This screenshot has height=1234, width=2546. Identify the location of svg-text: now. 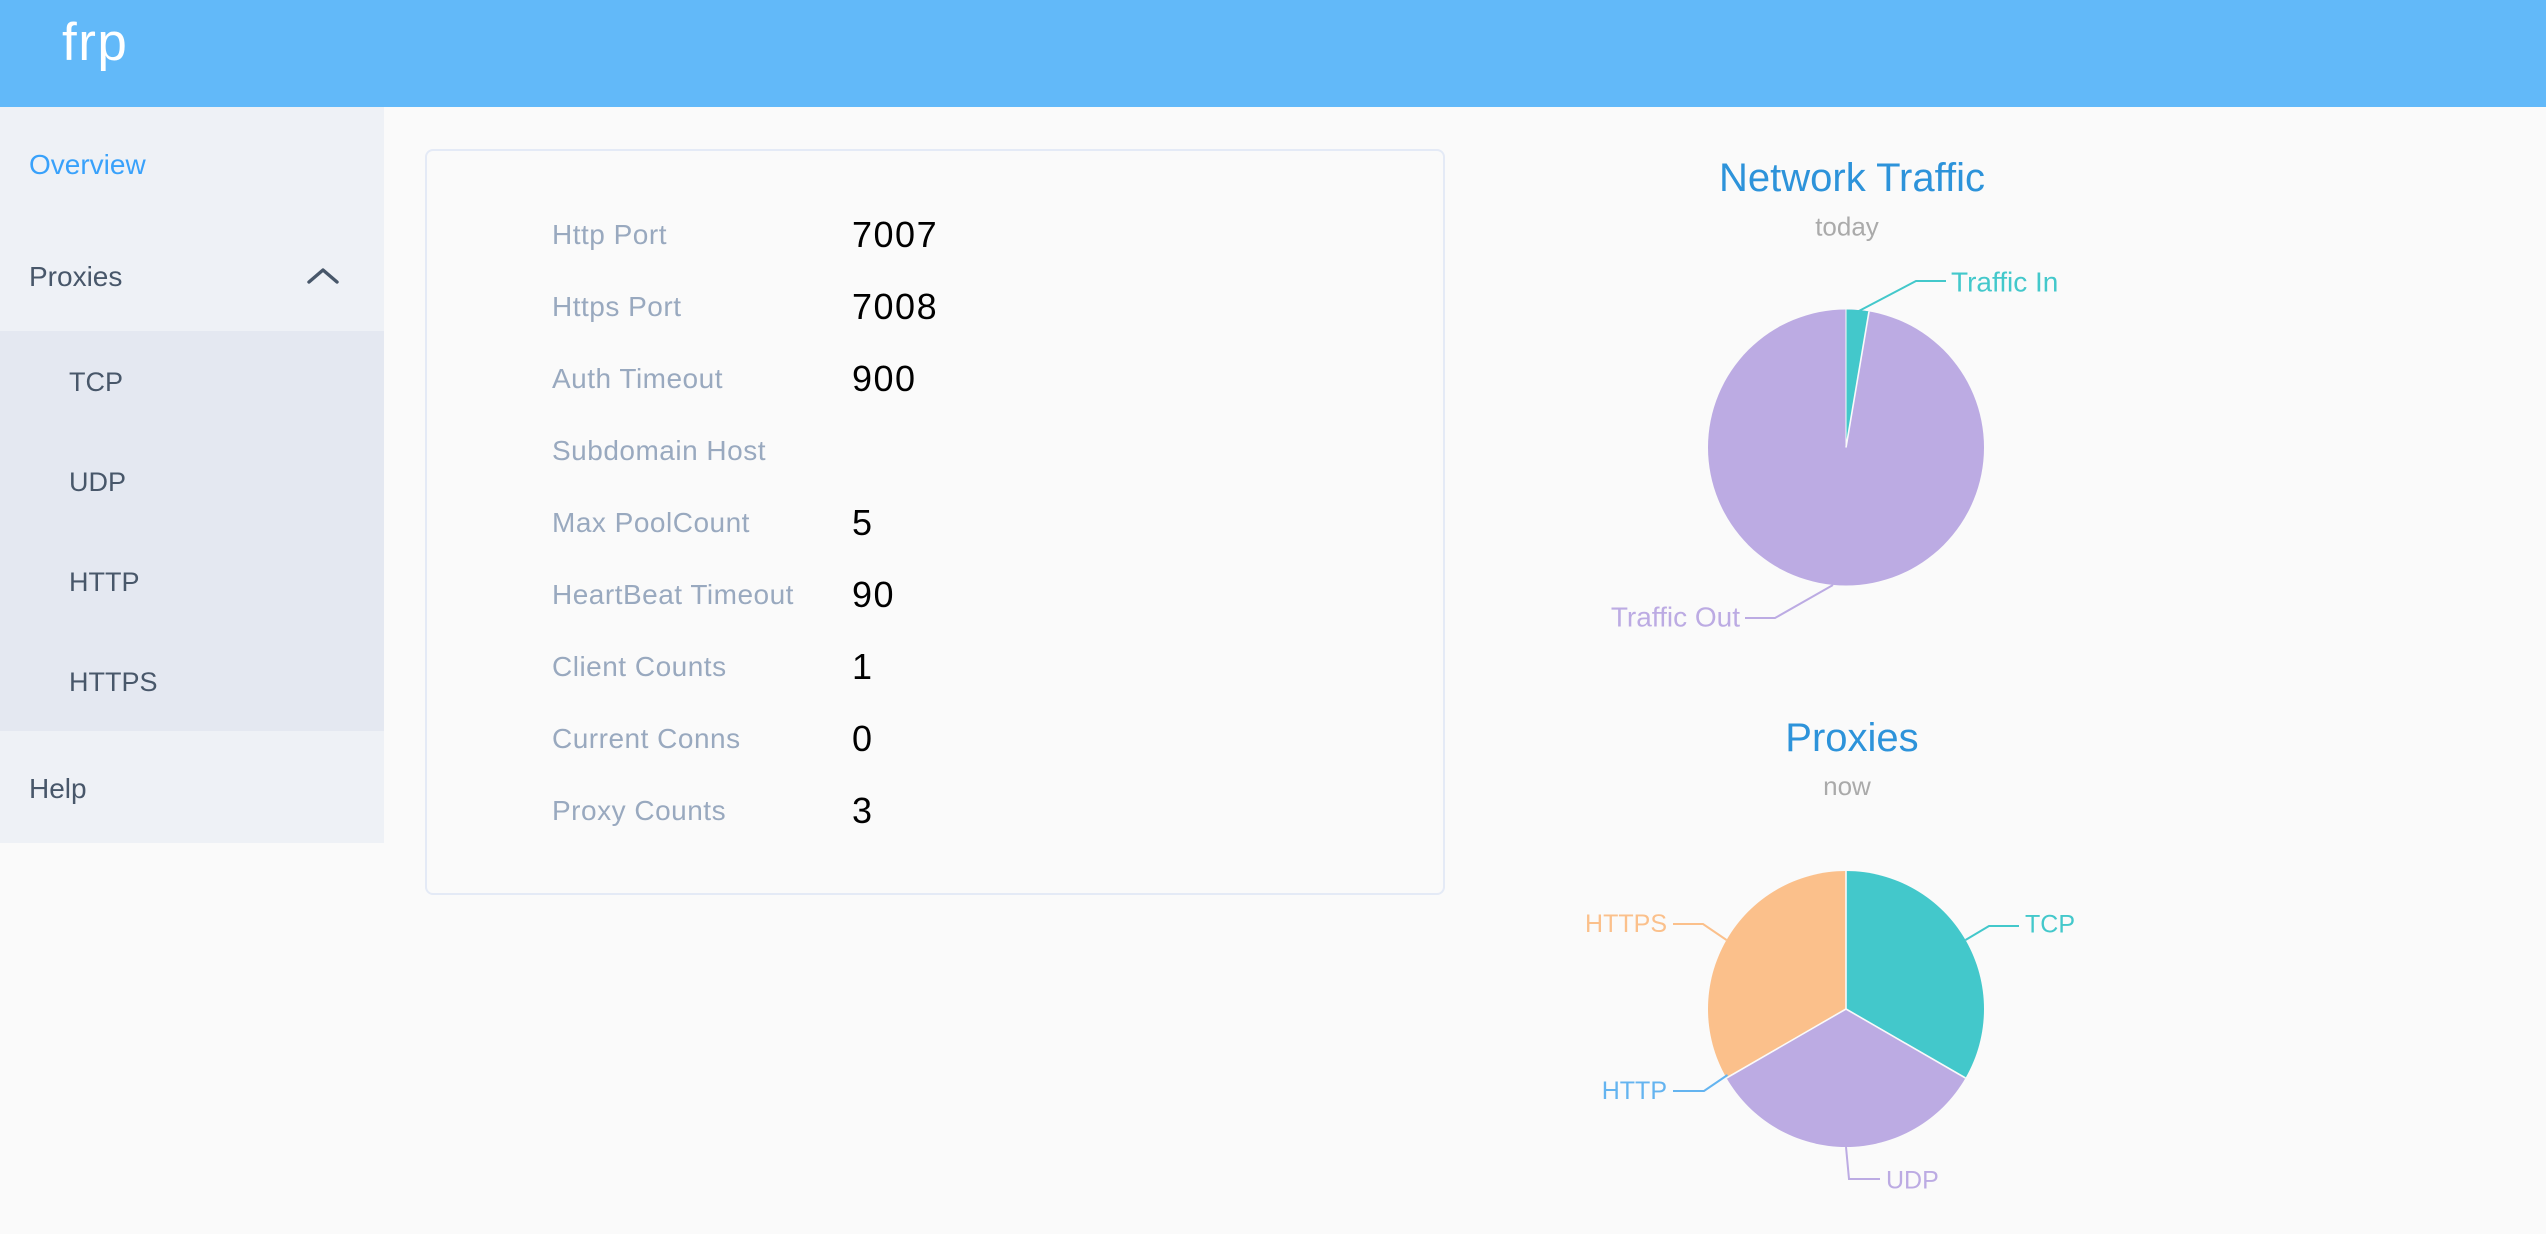
(1847, 786).